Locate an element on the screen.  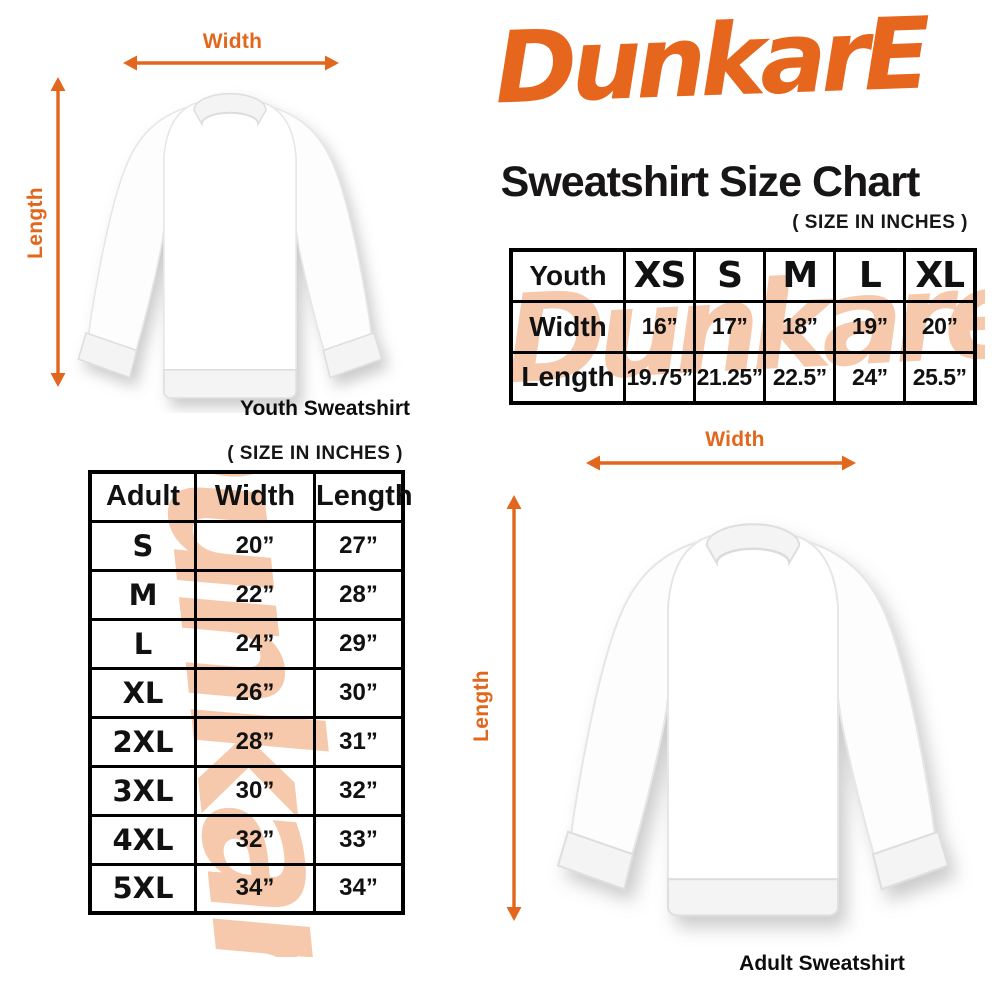
table-row: M 22” 28” is located at coordinates (246, 594).